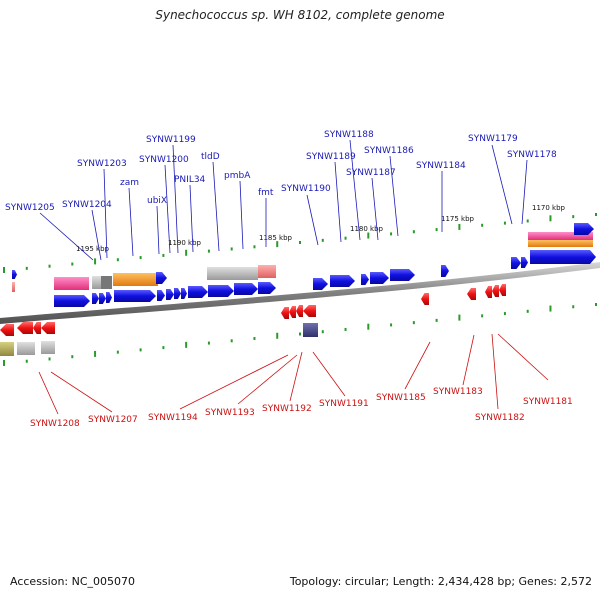 This screenshot has width=600, height=600. What do you see at coordinates (157, 201) in the screenshot?
I see `gene-label-ubix: ubiX` at bounding box center [157, 201].